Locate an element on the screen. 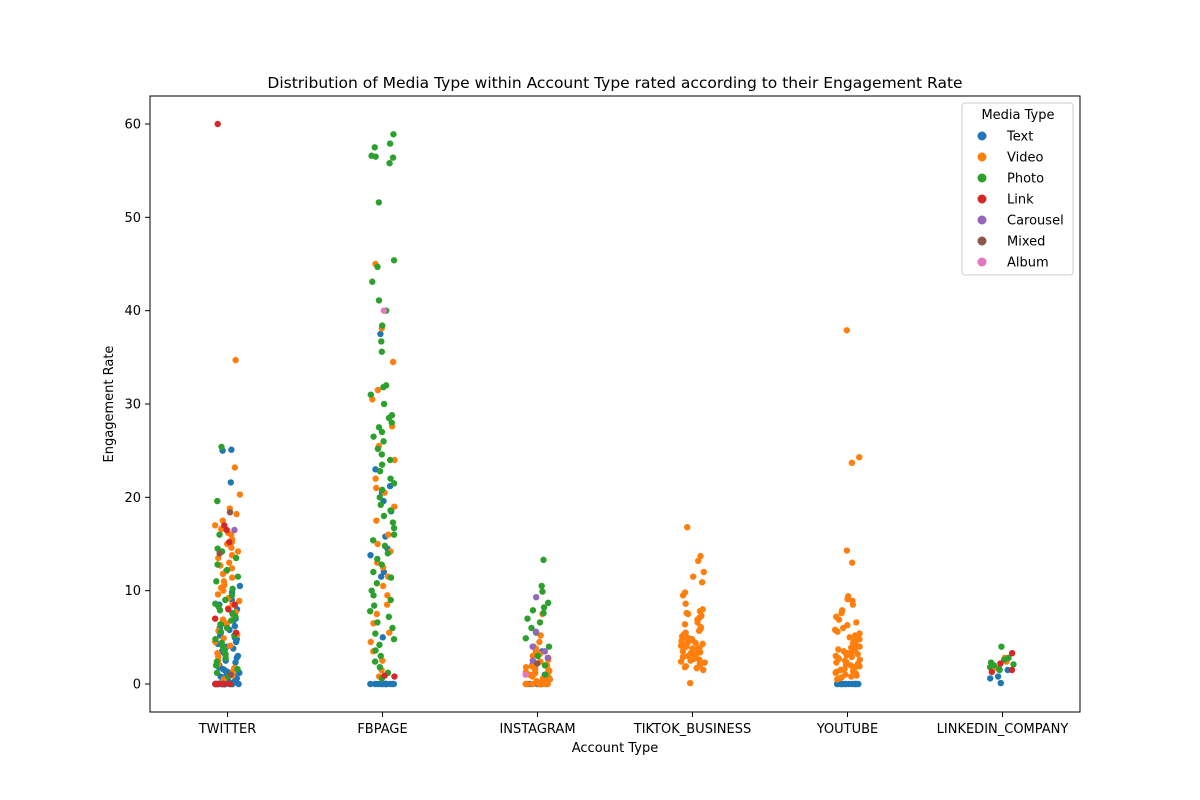 The height and width of the screenshot is (800, 1200). series-carousel is located at coordinates (391, 595).